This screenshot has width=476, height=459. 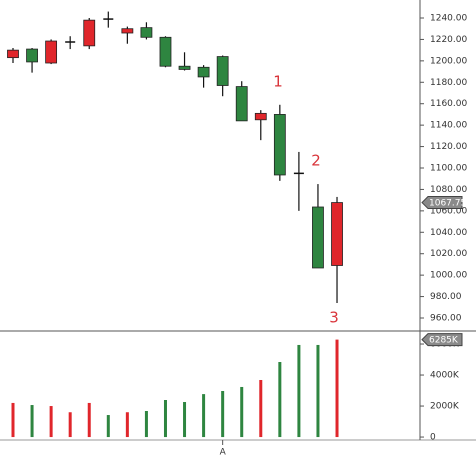 What do you see at coordinates (278, 82) in the screenshot?
I see `annotation: 1` at bounding box center [278, 82].